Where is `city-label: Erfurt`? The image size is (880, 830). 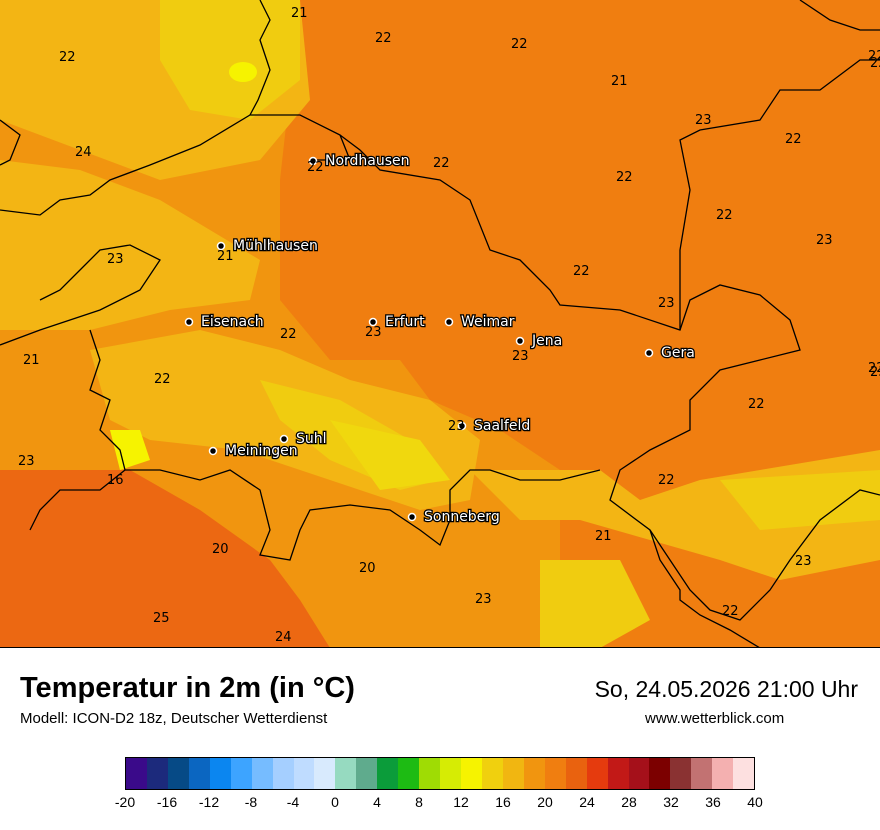
city-label: Erfurt is located at coordinates (405, 322).